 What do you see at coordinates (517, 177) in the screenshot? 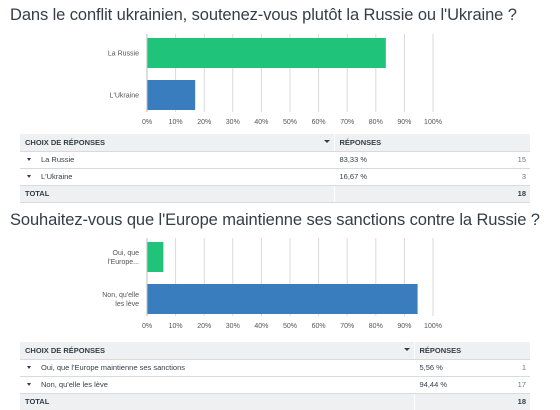
I see `count-cell: 3` at bounding box center [517, 177].